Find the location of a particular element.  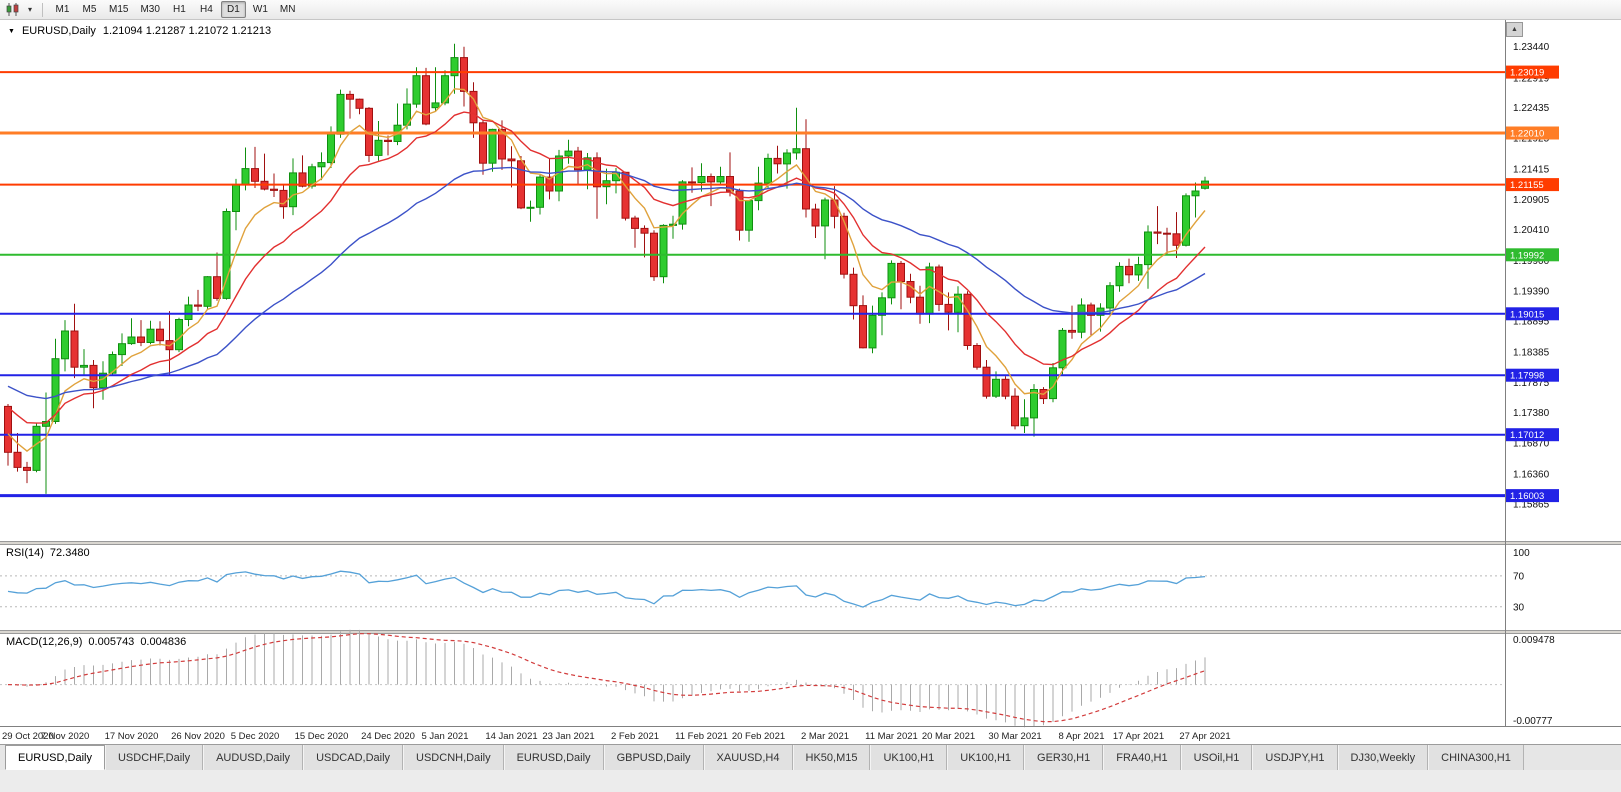

timeframe-button-m1: M1 is located at coordinates (62, 9).